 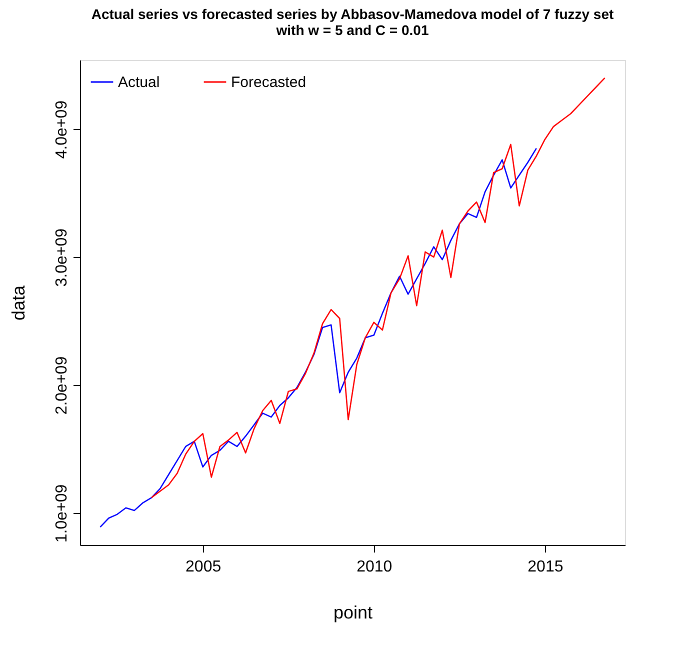 I want to click on y-axis-title: data, so click(x=18, y=302).